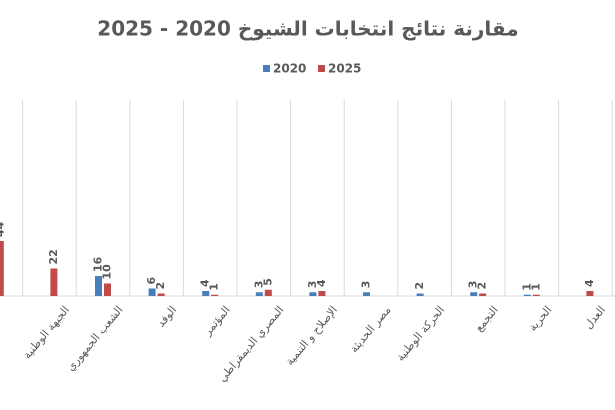 The width and height of the screenshot is (615, 410). Describe the element at coordinates (289, 69) in the screenshot. I see `legend-label: 2020` at that location.